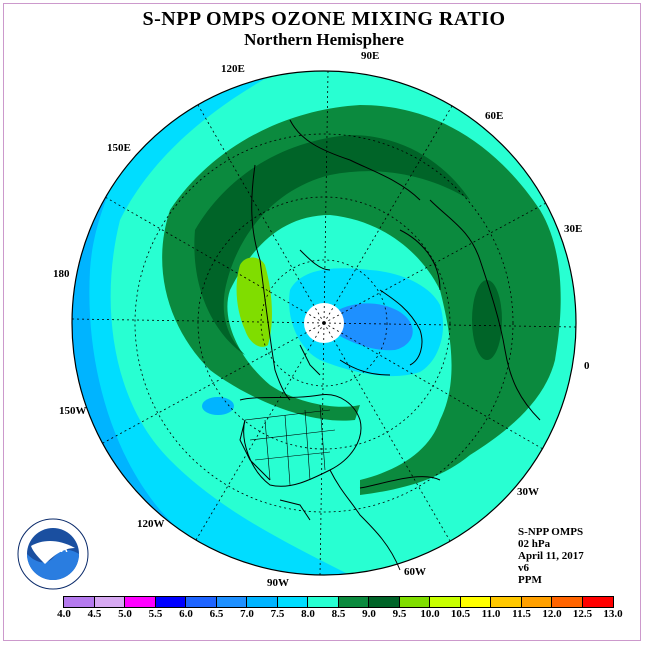 This screenshot has height=648, width=648. What do you see at coordinates (552, 614) in the screenshot?
I see `colorbar-tick-label: 12.0` at bounding box center [552, 614].